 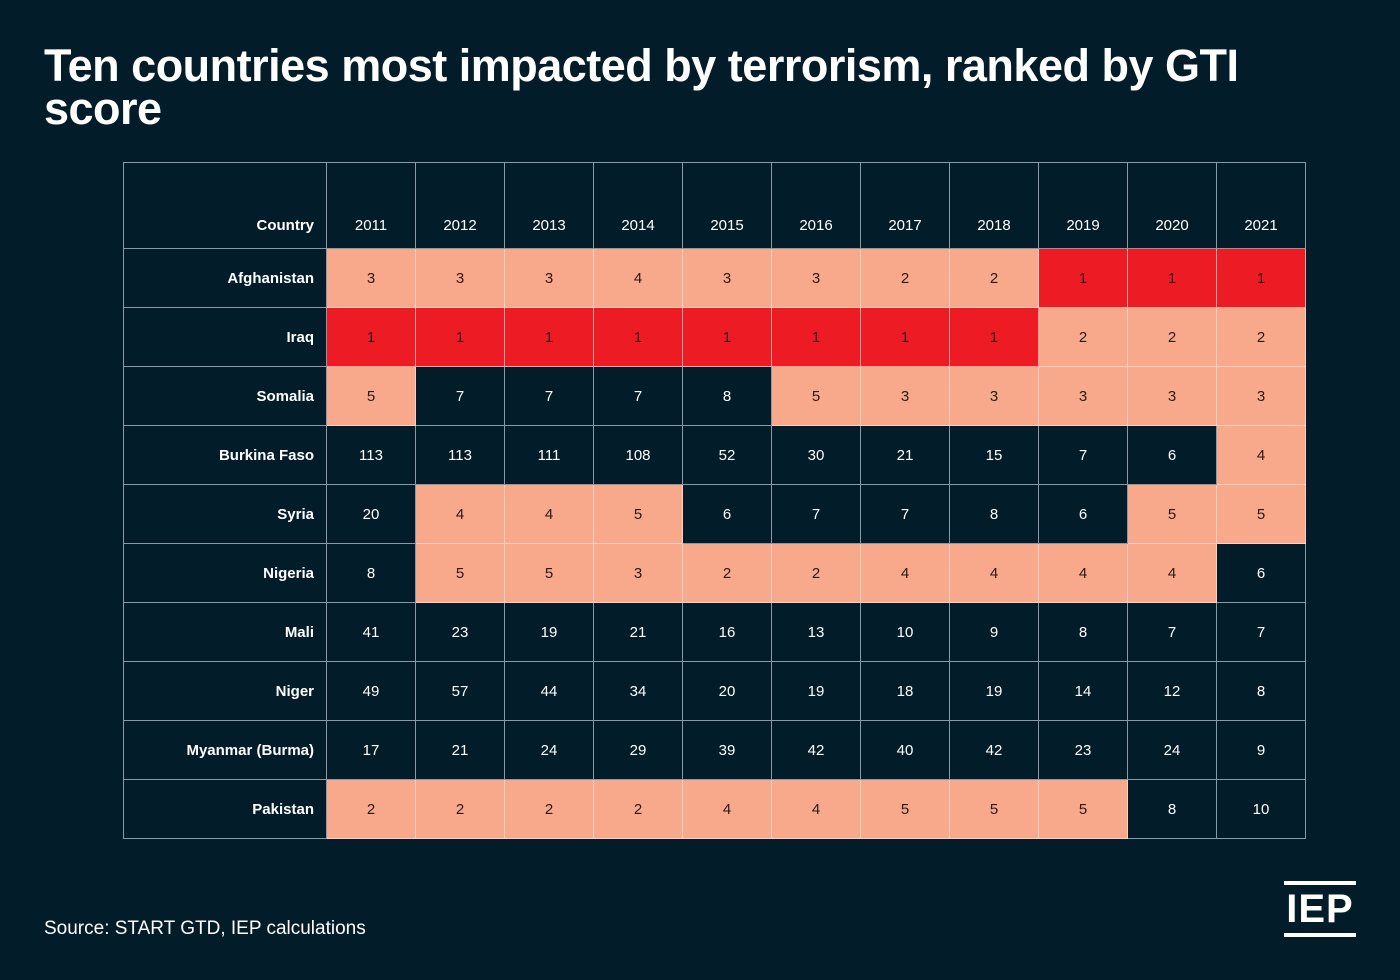 I want to click on rank-cell: 14, so click(x=1083, y=691).